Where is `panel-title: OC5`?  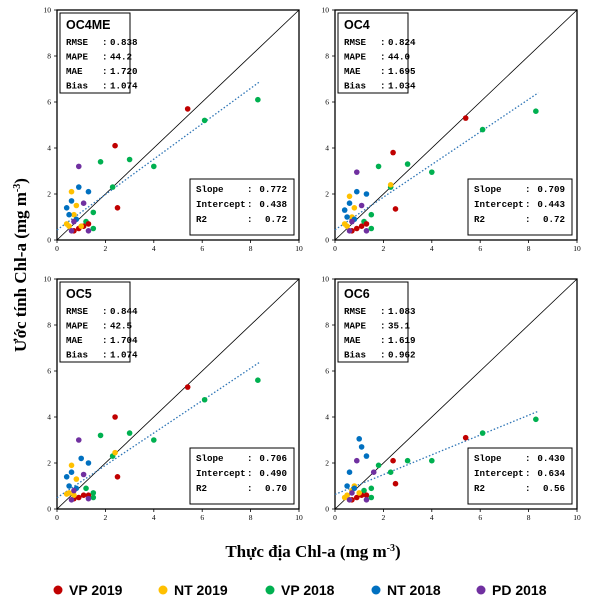
panel-title: OC5 is located at coordinates (79, 294).